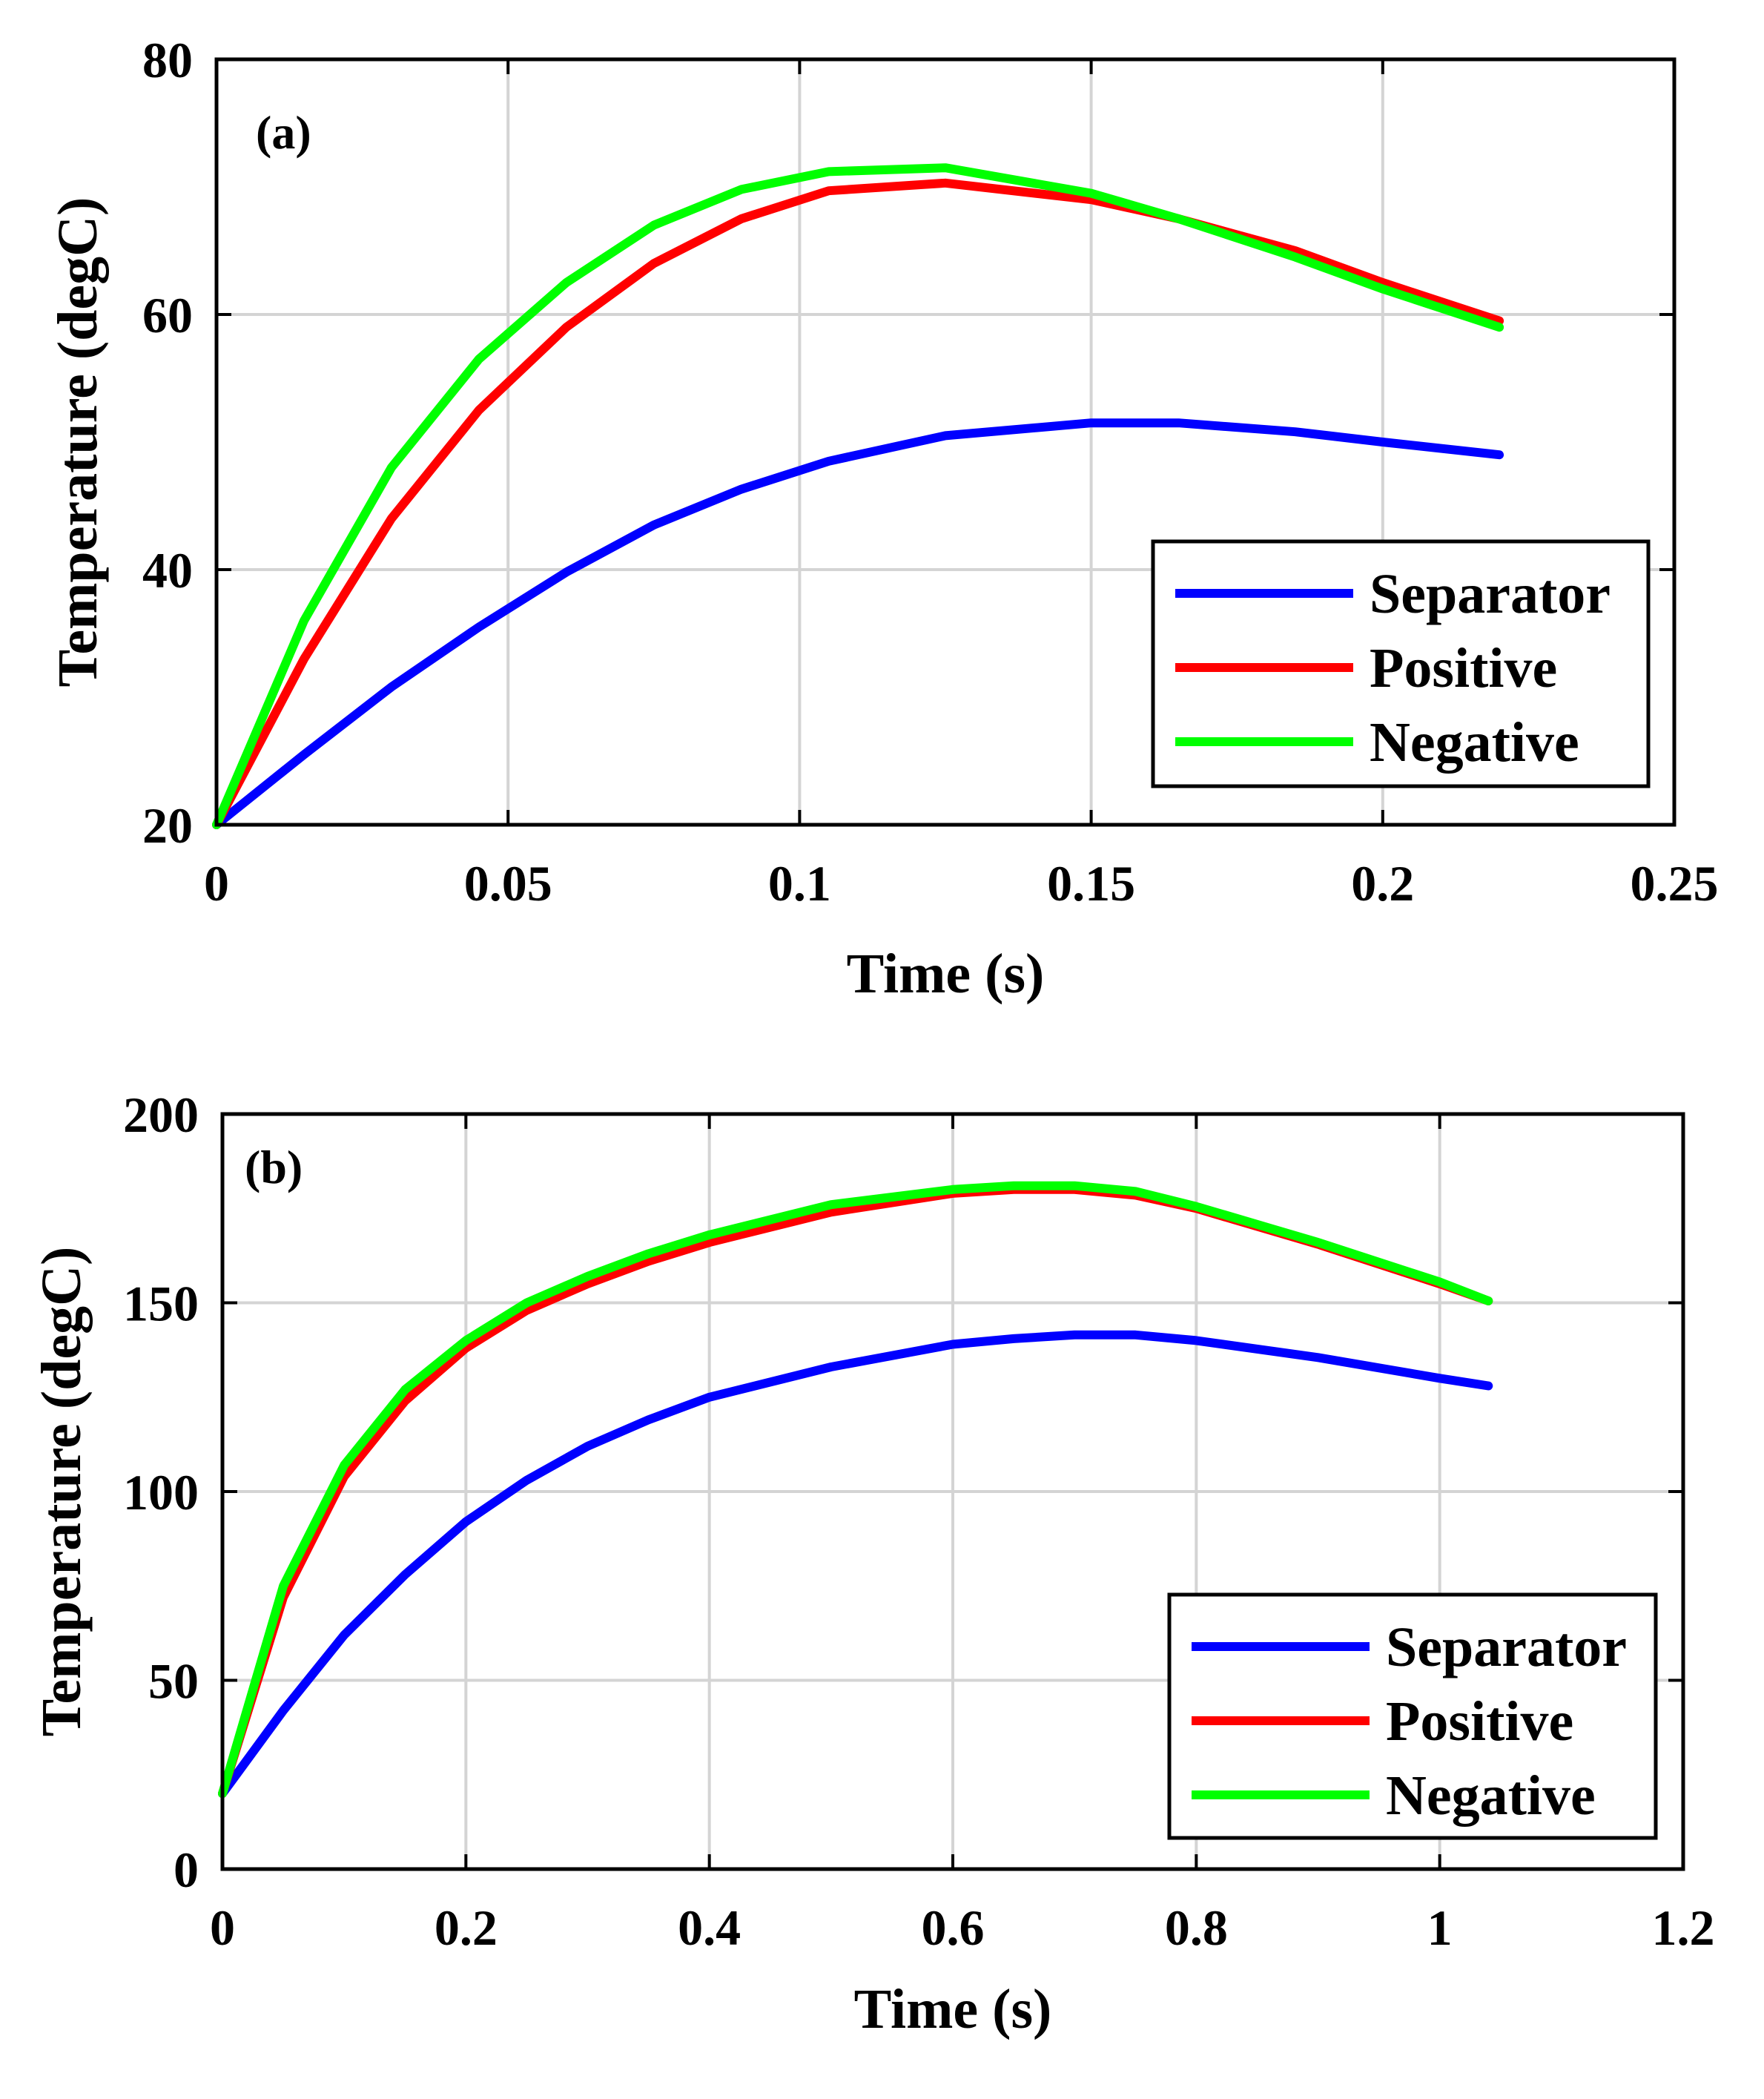 This screenshot has width=1764, height=2099. Describe the element at coordinates (167, 315) in the screenshot. I see `y-tick-label: 60` at that location.